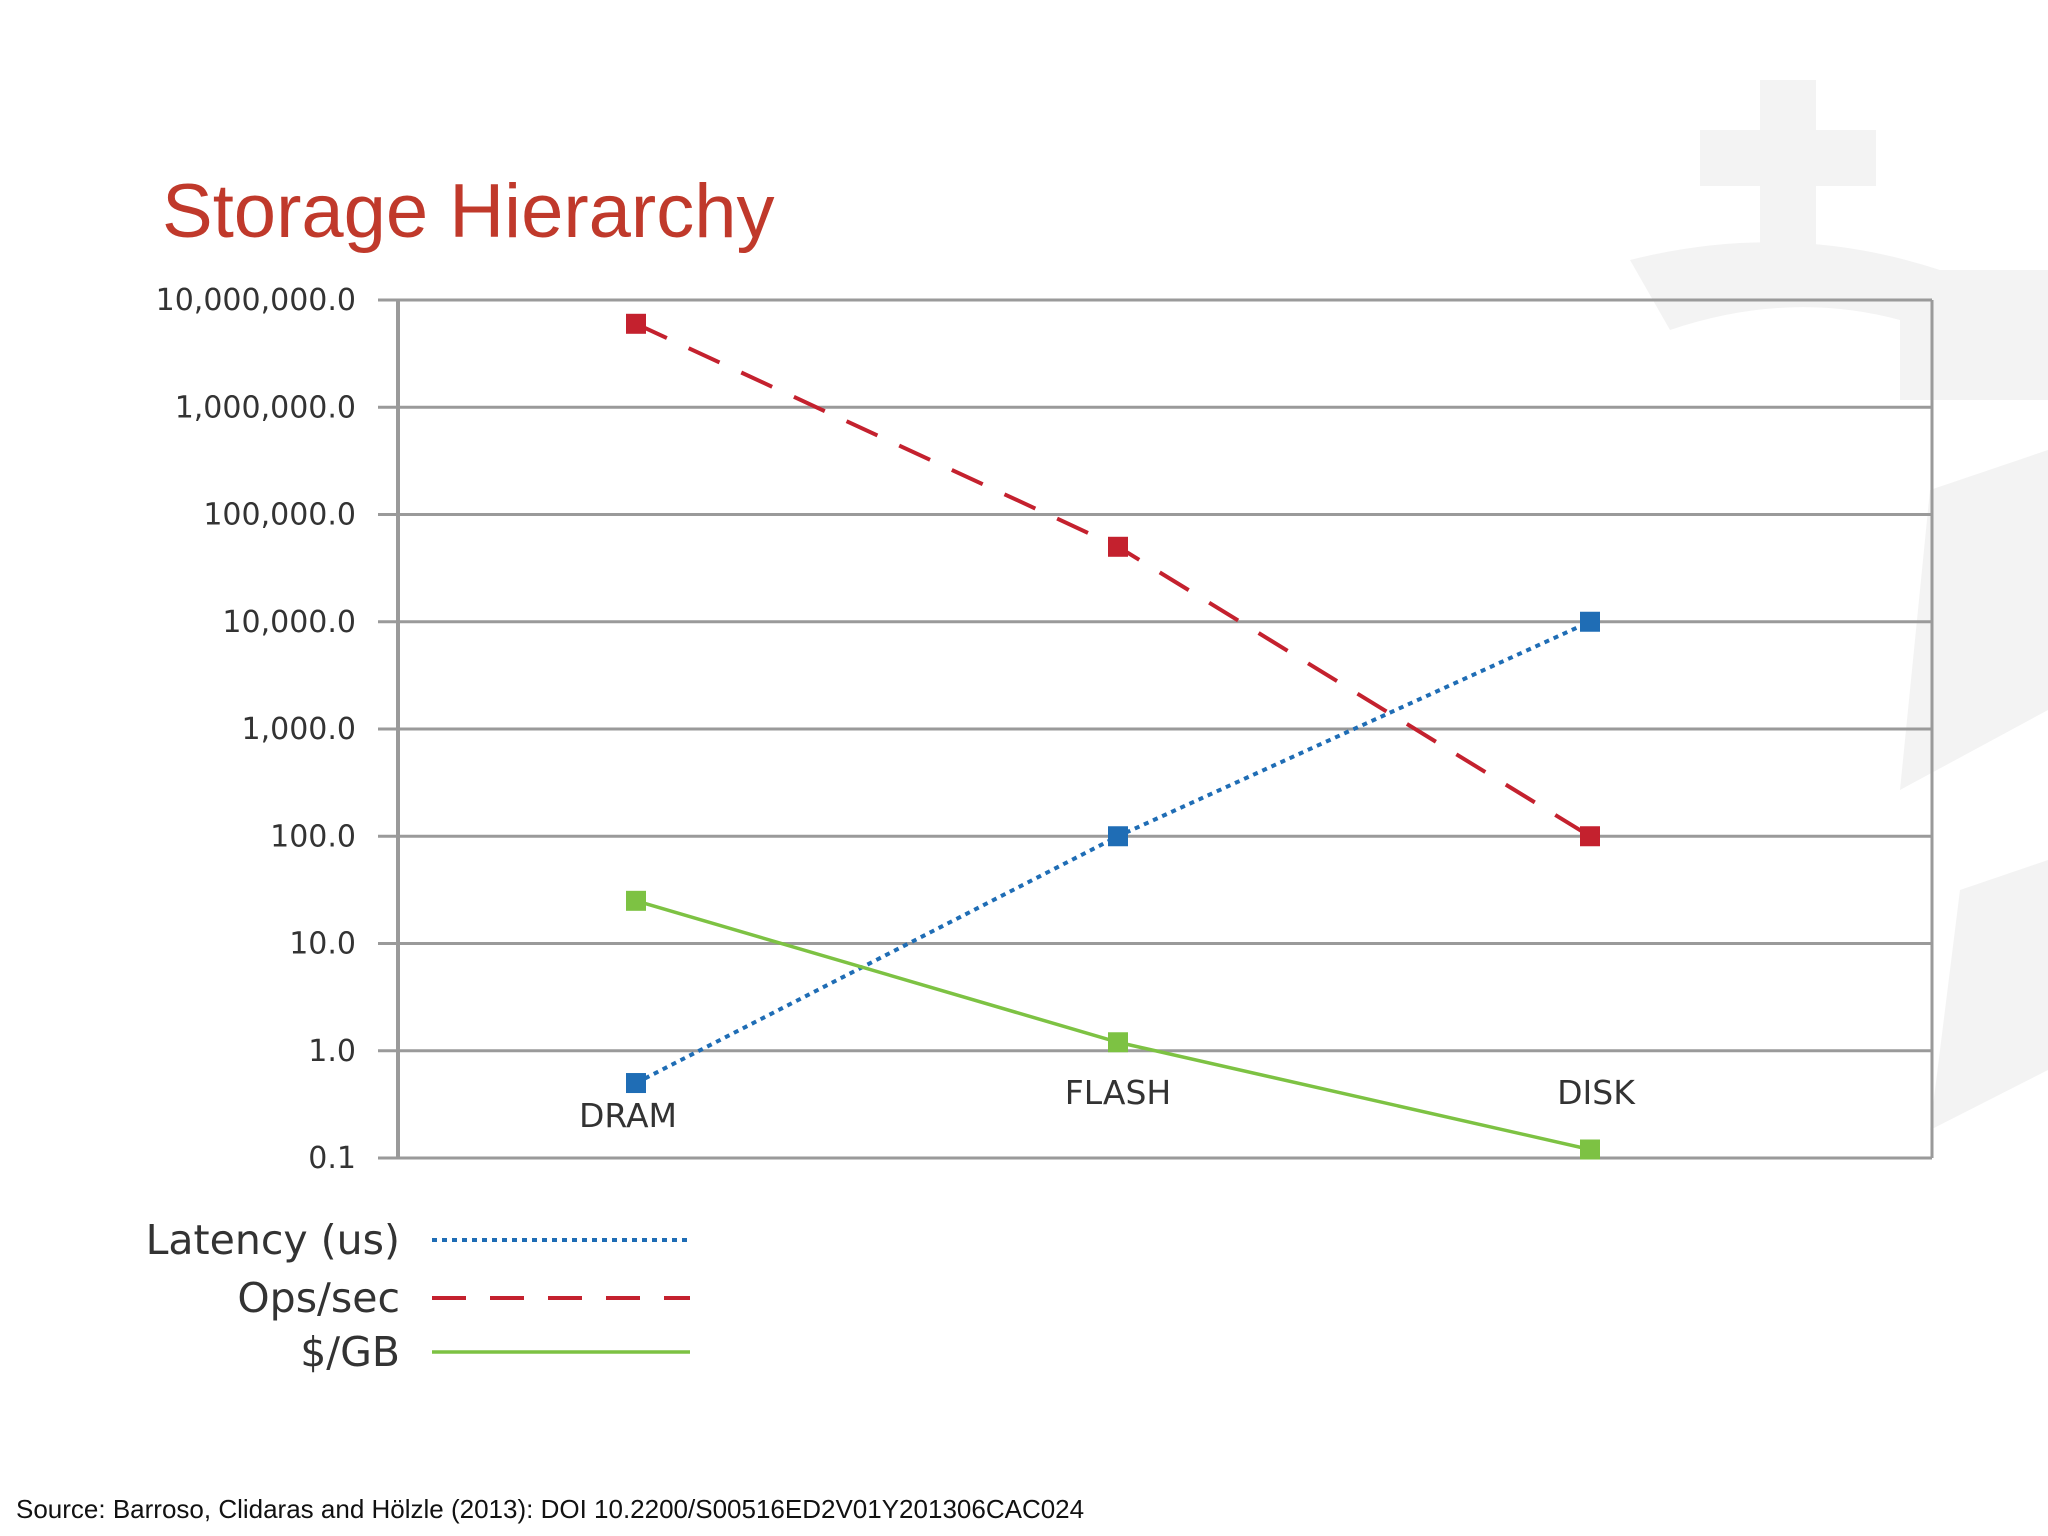 The width and height of the screenshot is (2048, 1536). What do you see at coordinates (289, 622) in the screenshot?
I see `y-tick-label: 10,000.0` at bounding box center [289, 622].